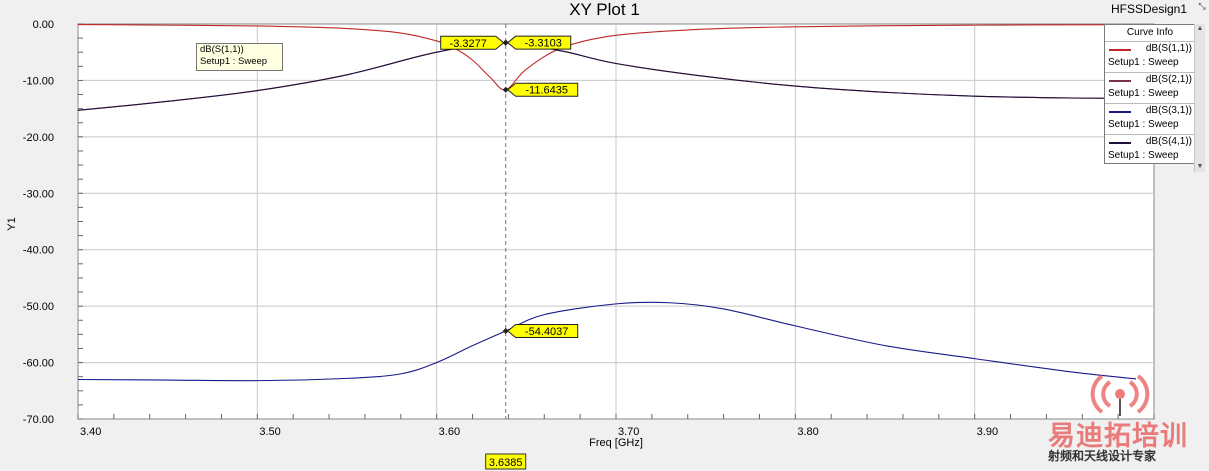 The image size is (1209, 471). What do you see at coordinates (1150, 33) in the screenshot?
I see `legend-title: Curve Info` at bounding box center [1150, 33].